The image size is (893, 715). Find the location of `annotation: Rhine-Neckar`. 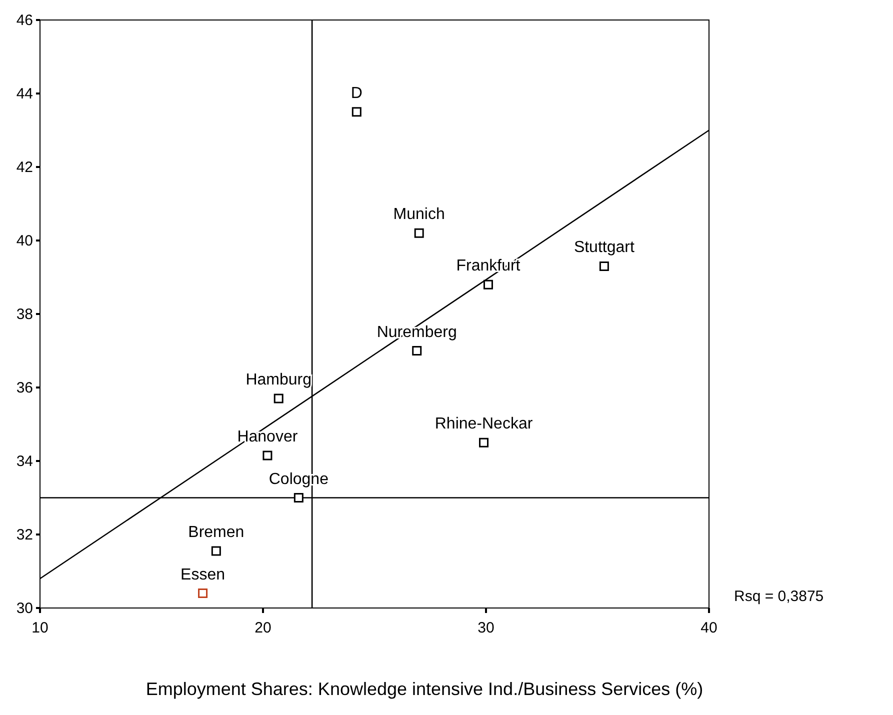

annotation: Rhine-Neckar is located at coordinates (484, 424).